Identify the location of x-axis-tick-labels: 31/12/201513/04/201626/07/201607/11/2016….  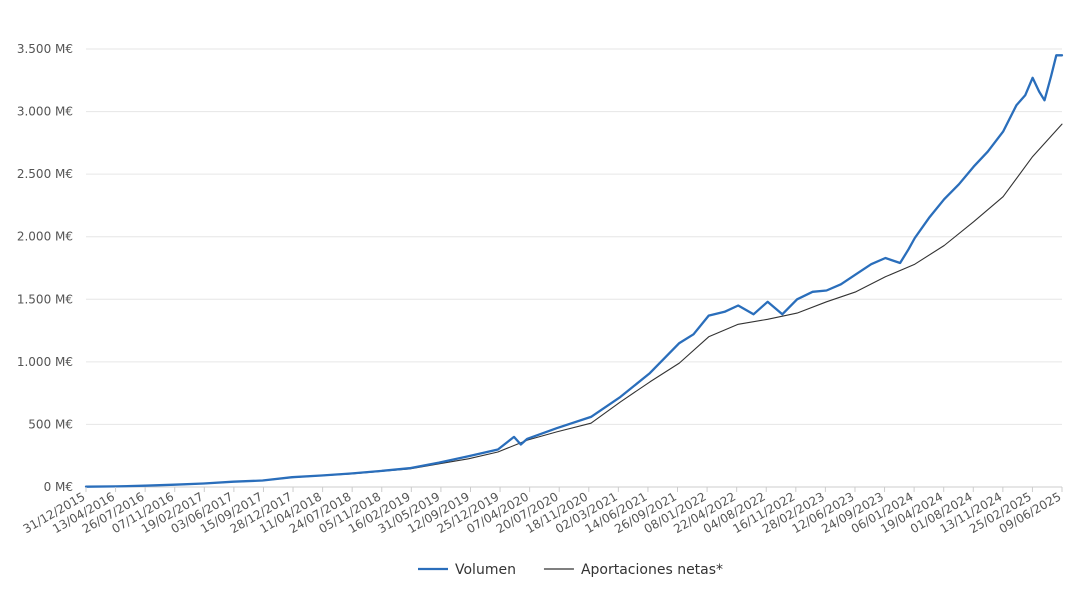
(542, 511).